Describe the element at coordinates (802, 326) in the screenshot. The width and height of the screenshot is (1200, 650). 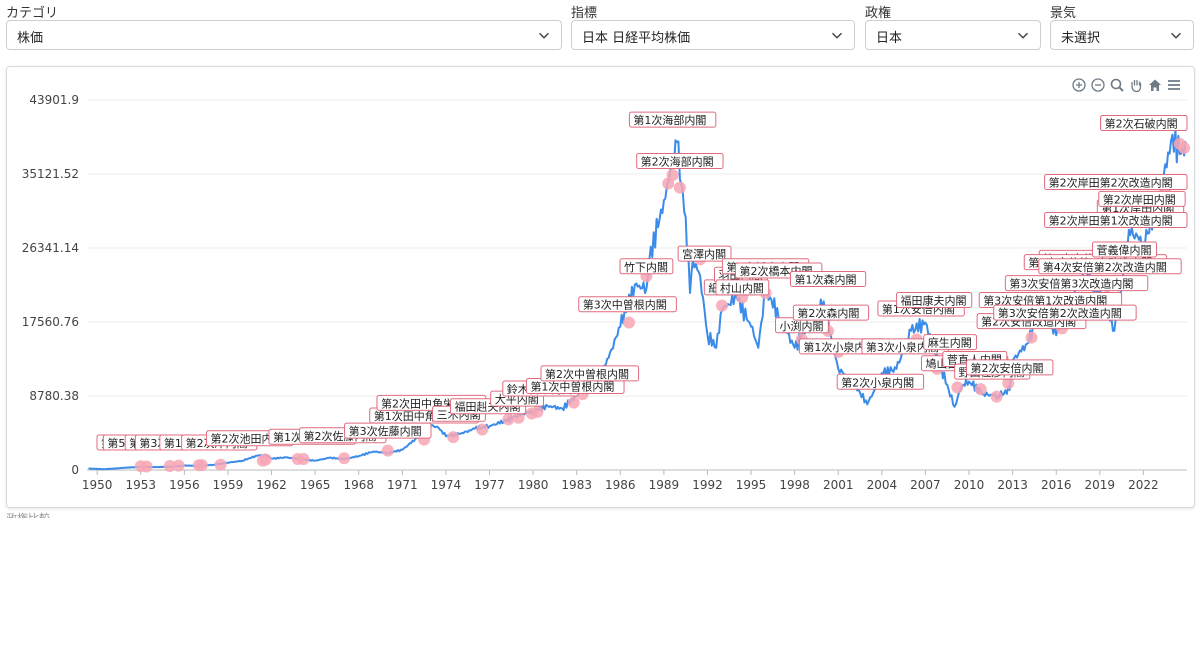
I see `annotation-text: 小渕内閣` at that location.